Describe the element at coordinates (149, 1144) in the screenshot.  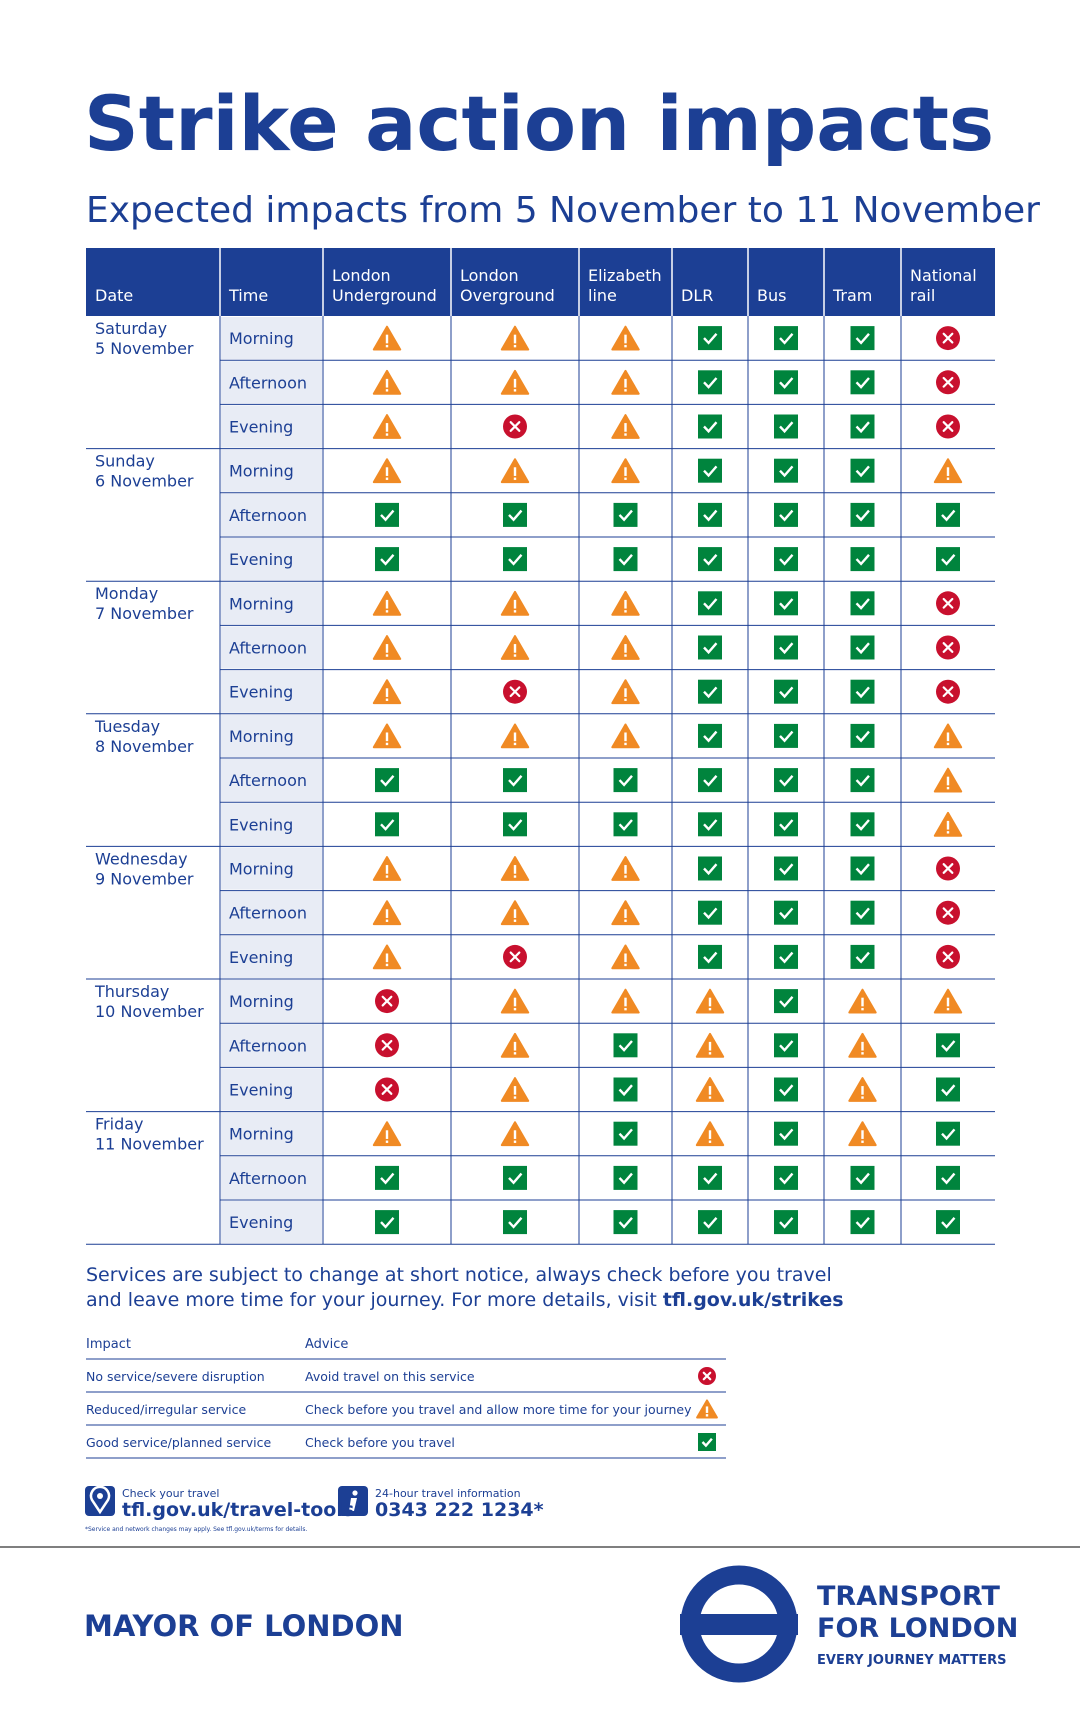
I see `day-date: 11 November` at that location.